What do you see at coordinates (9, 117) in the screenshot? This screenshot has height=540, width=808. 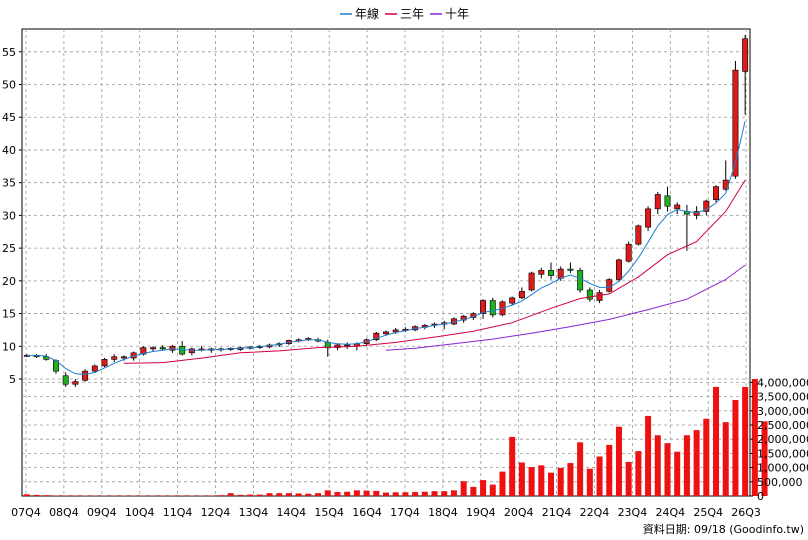 I see `price-tick-label: 45` at bounding box center [9, 117].